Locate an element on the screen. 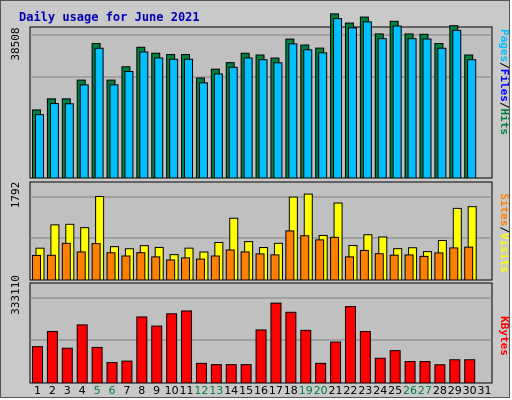 The width and height of the screenshot is (512, 400). x-tick-label-9: 9 is located at coordinates (156, 390).